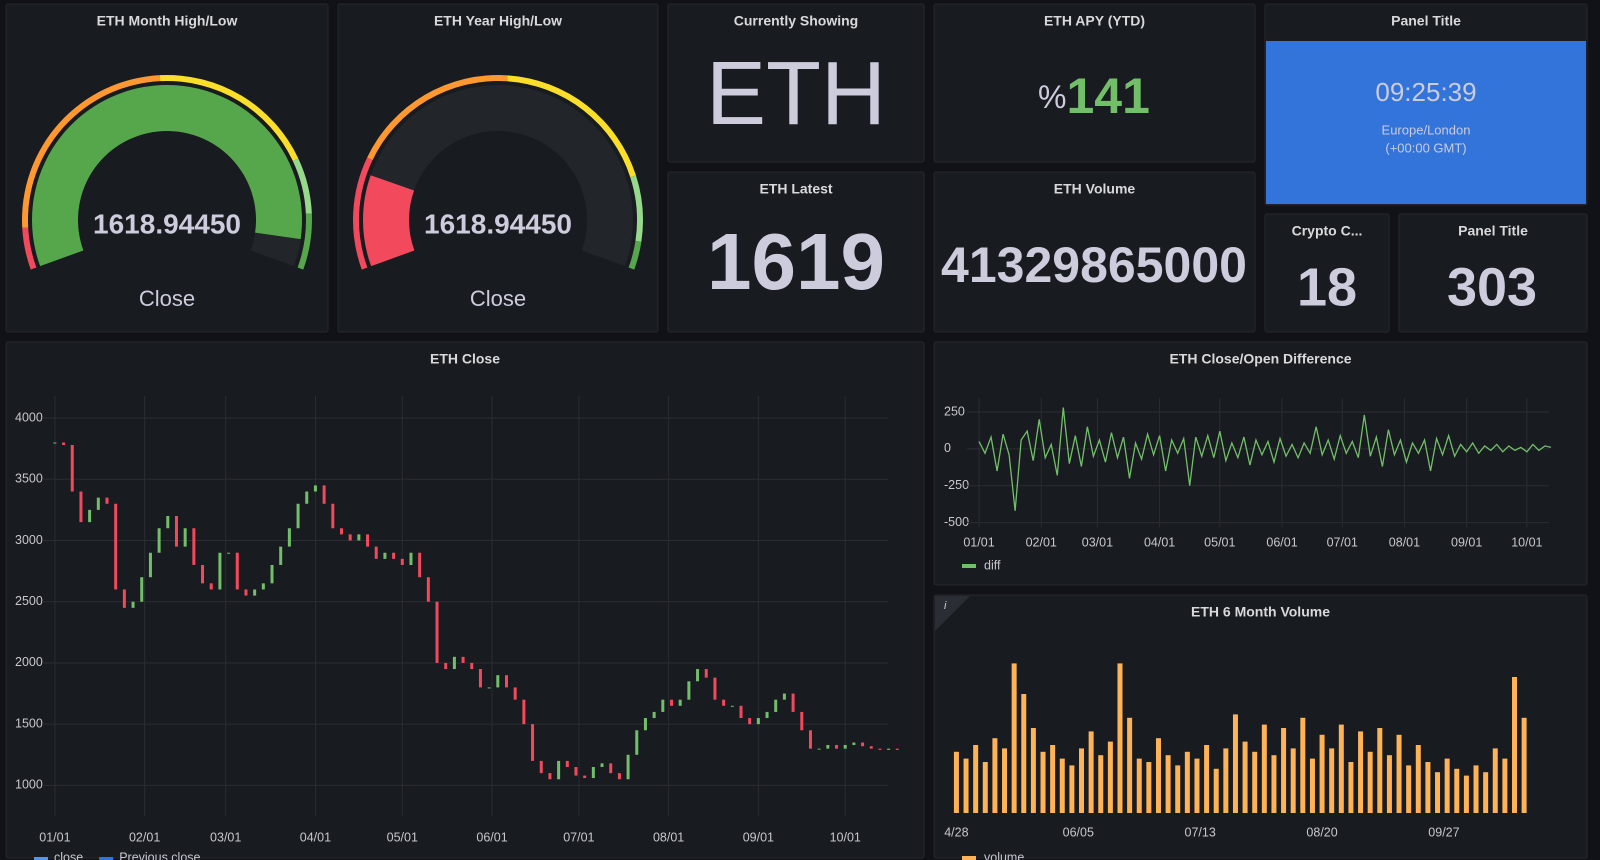 This screenshot has width=1600, height=860. I want to click on panel-title: ETH Volume, so click(1095, 189).